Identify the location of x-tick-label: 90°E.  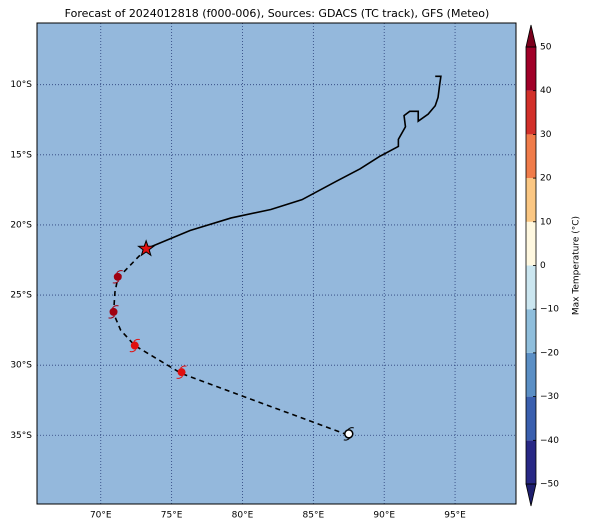
(384, 516).